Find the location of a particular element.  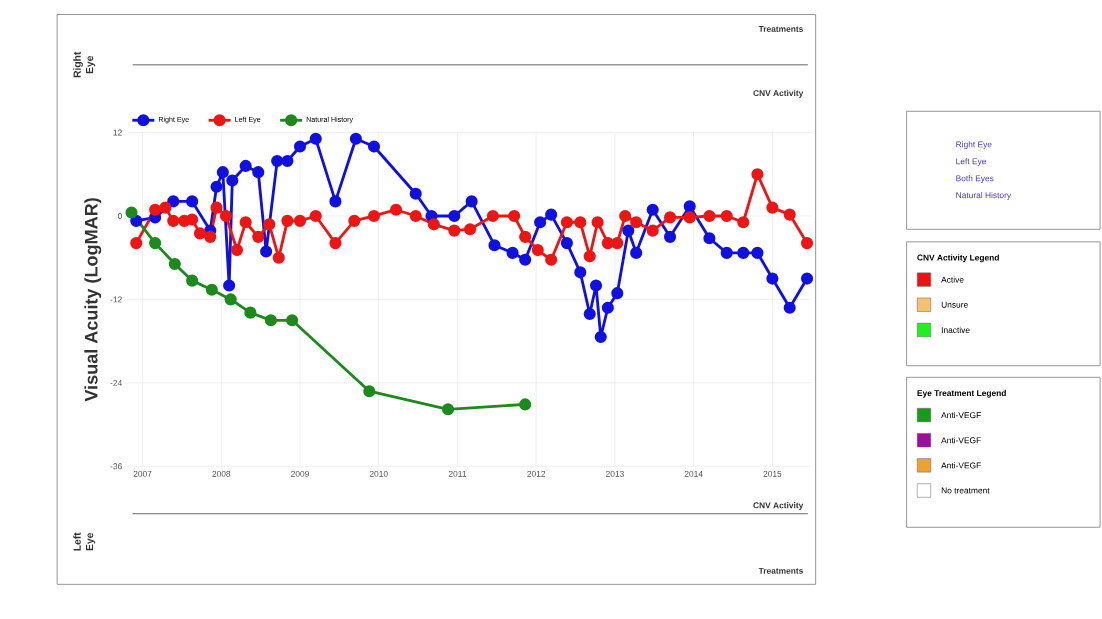

category-label: Unsure is located at coordinates (954, 304).